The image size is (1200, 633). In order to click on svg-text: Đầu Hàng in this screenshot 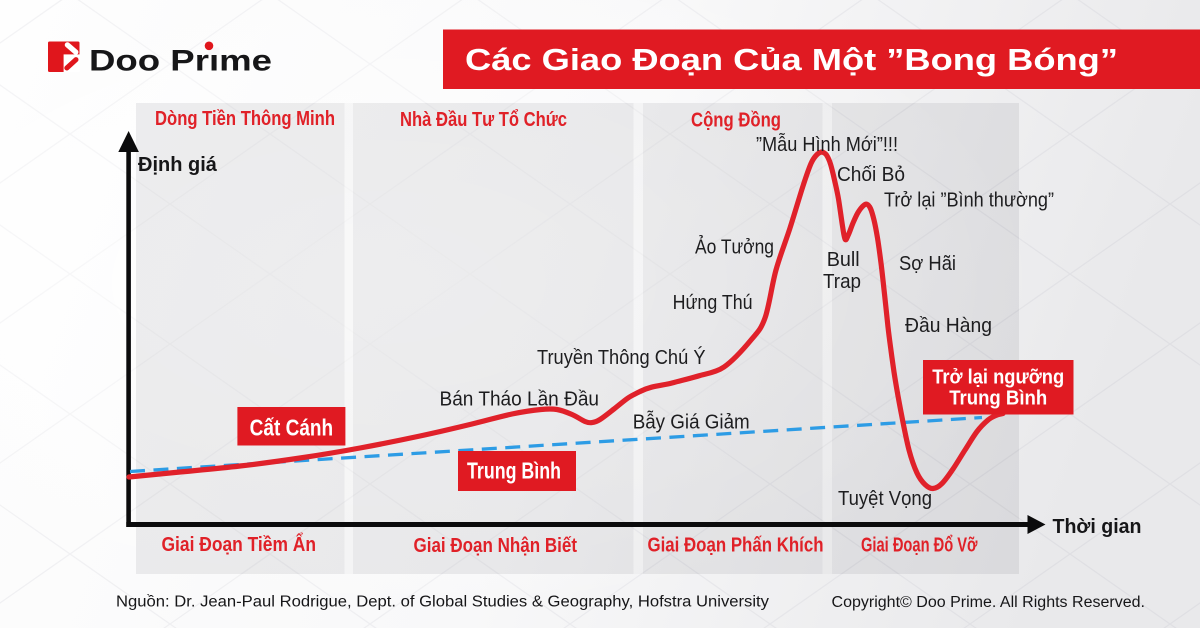, I will do `click(948, 325)`.